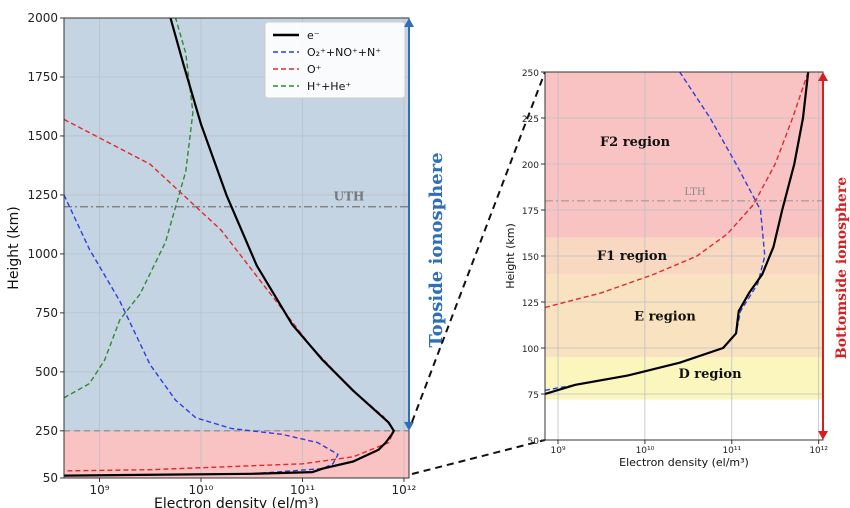 The height and width of the screenshot is (508, 850). Describe the element at coordinates (42, 254) in the screenshot. I see `y-tick-label: 1000` at that location.